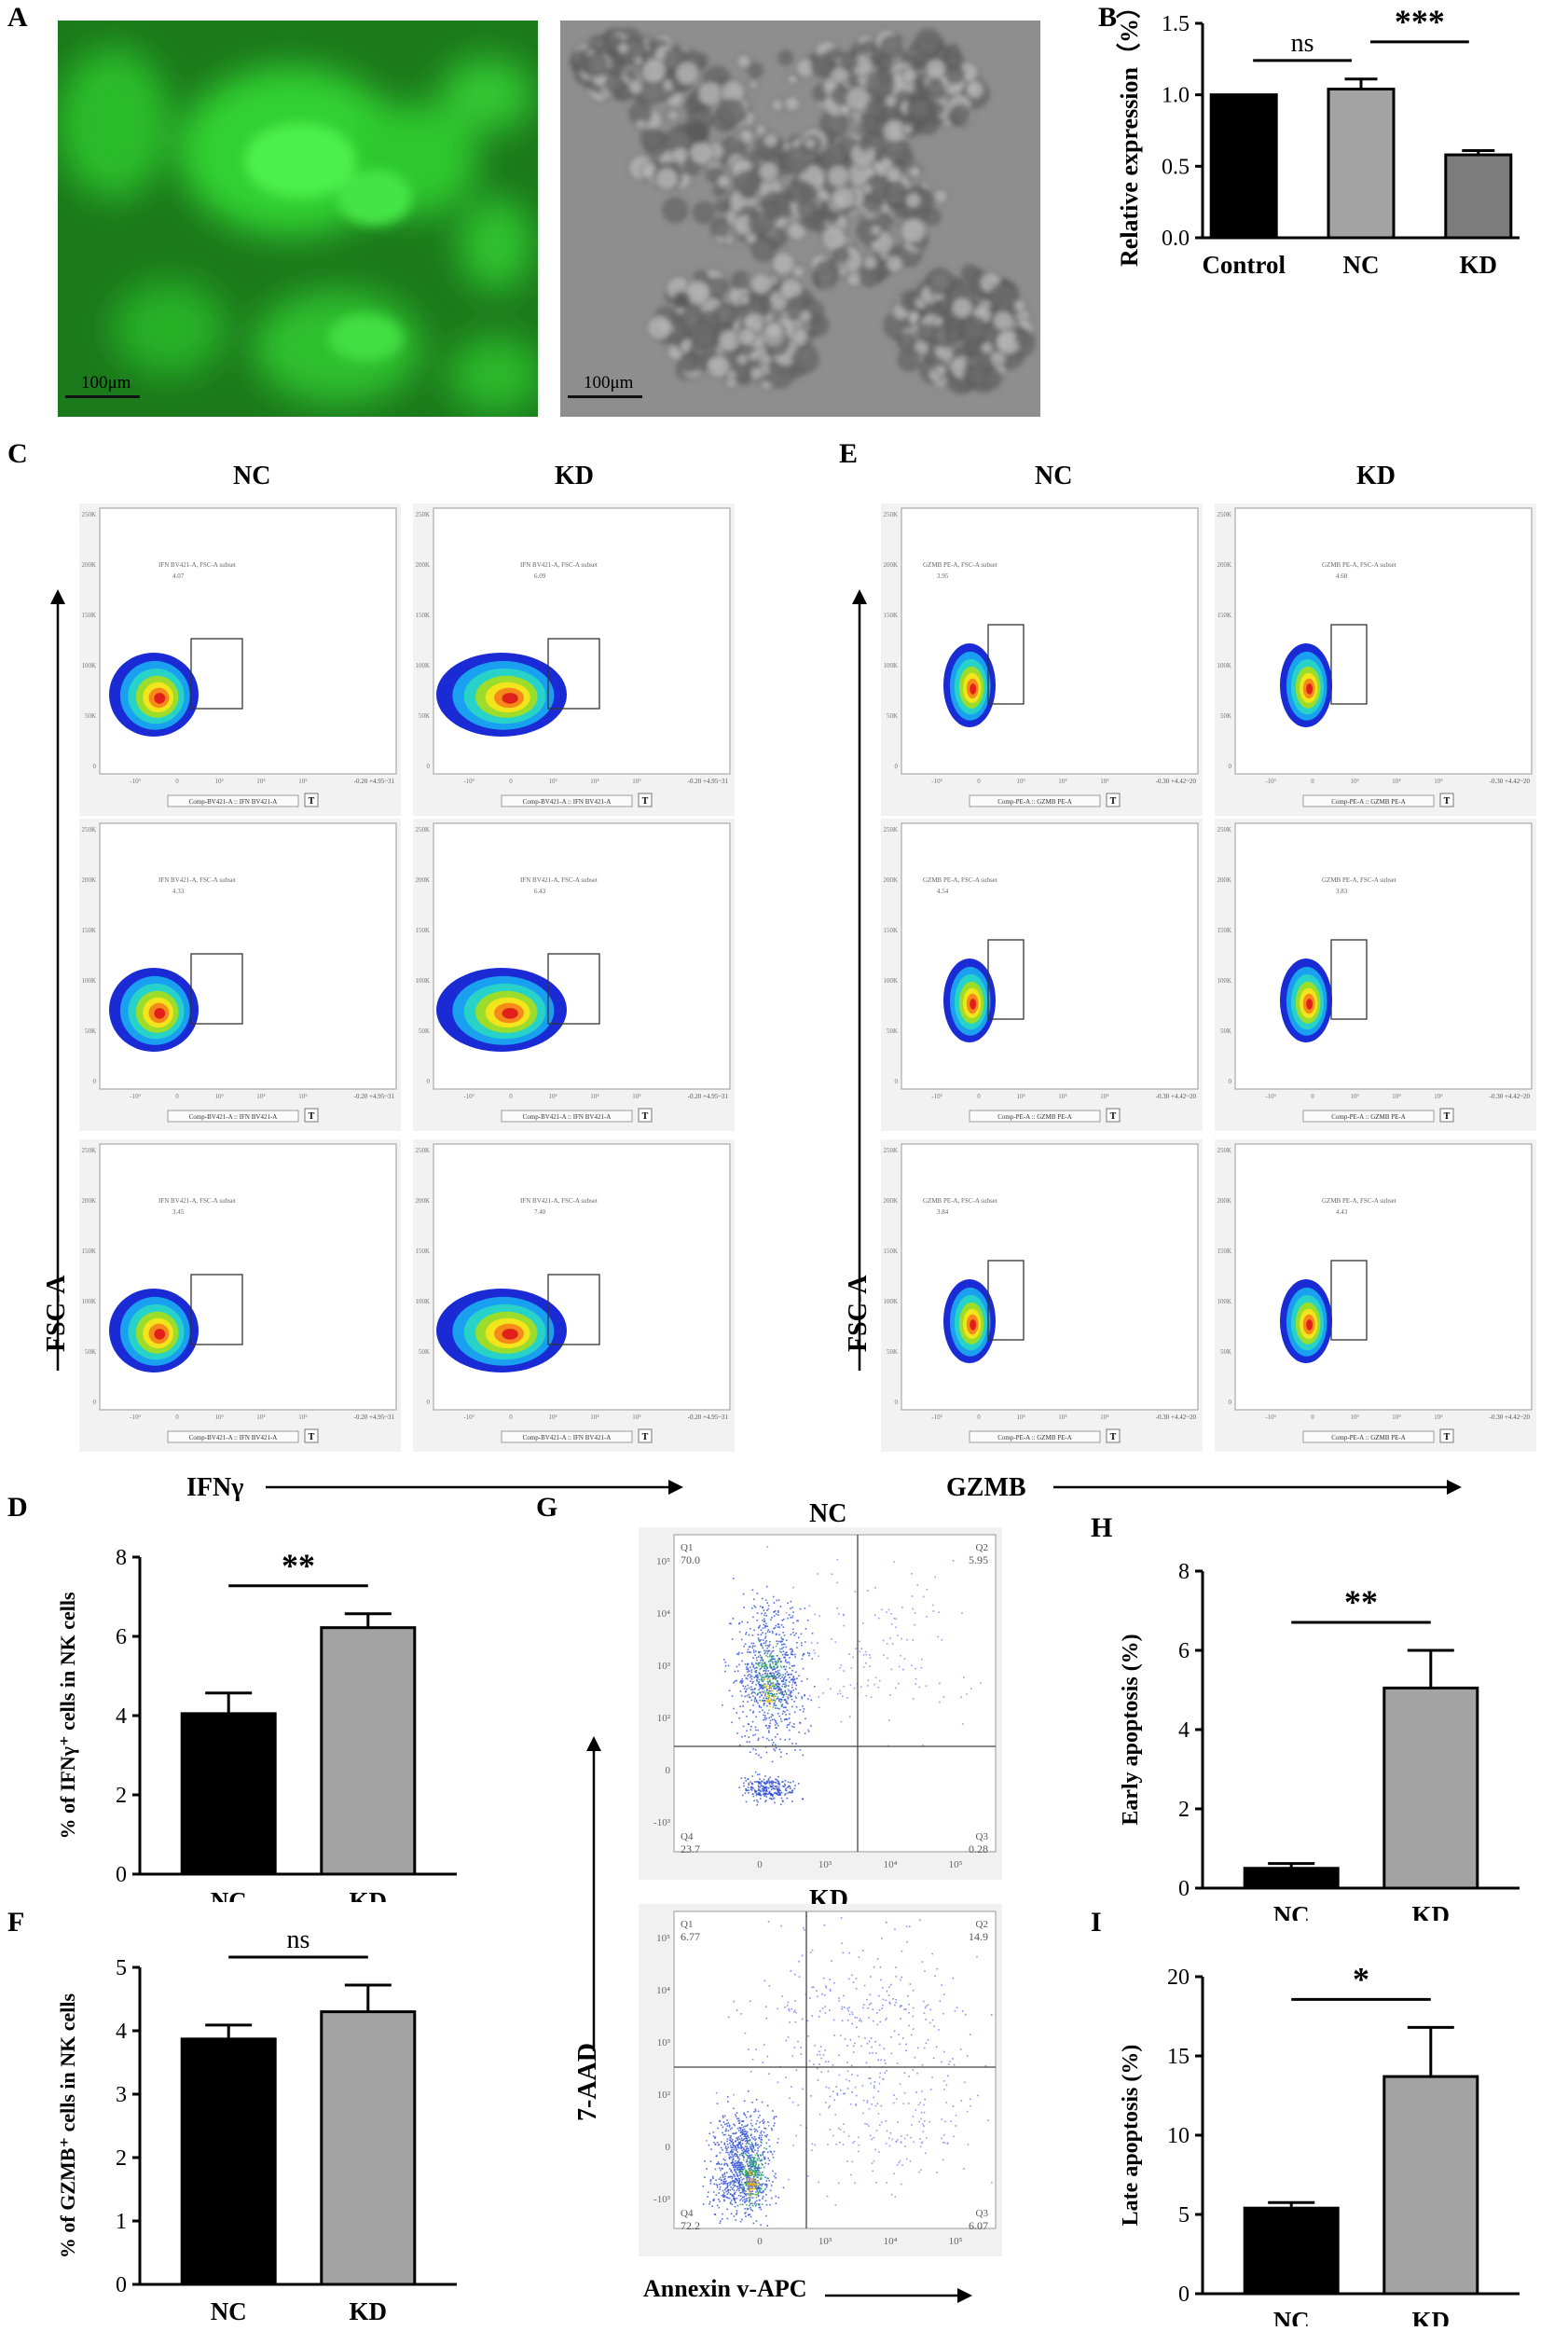 Image resolution: width=1568 pixels, height=2331 pixels. What do you see at coordinates (17, 453) in the screenshot?
I see `panel-label-c: C` at bounding box center [17, 453].